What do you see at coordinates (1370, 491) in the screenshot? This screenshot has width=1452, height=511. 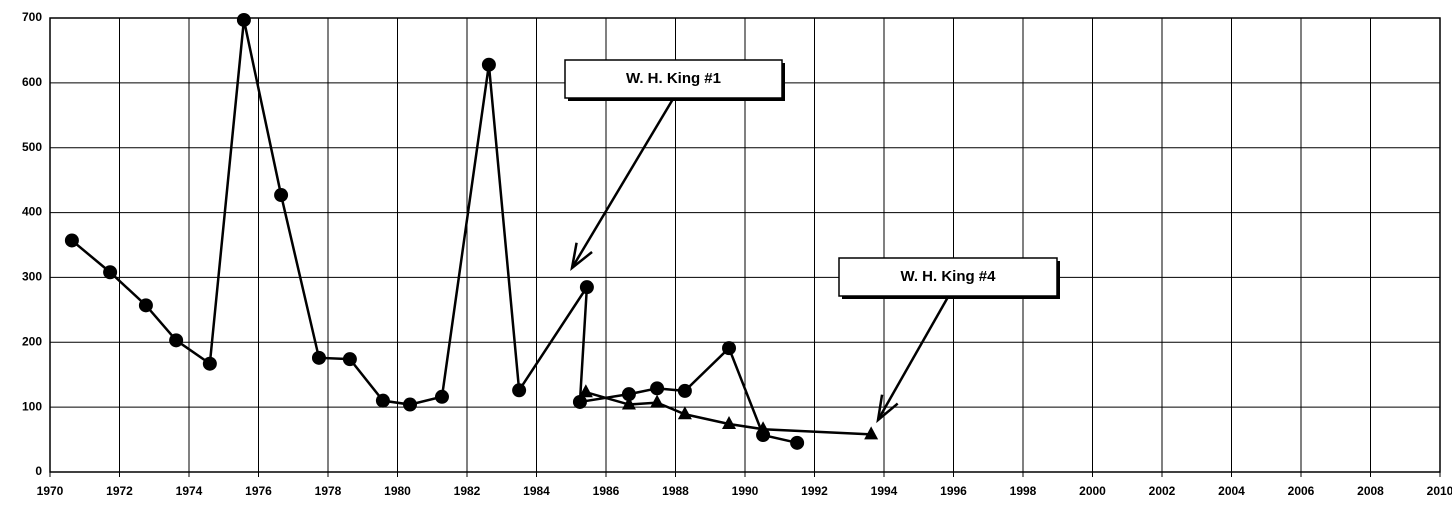 I see `x-tick-label: 2008` at bounding box center [1370, 491].